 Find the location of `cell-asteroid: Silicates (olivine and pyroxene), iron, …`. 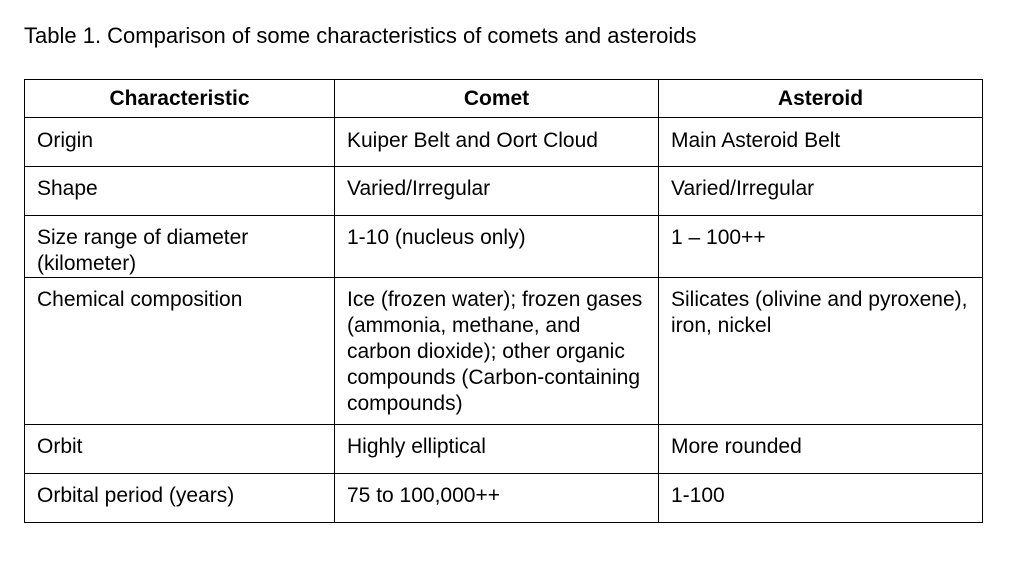

cell-asteroid: Silicates (olivine and pyroxene), iron, … is located at coordinates (820, 351).